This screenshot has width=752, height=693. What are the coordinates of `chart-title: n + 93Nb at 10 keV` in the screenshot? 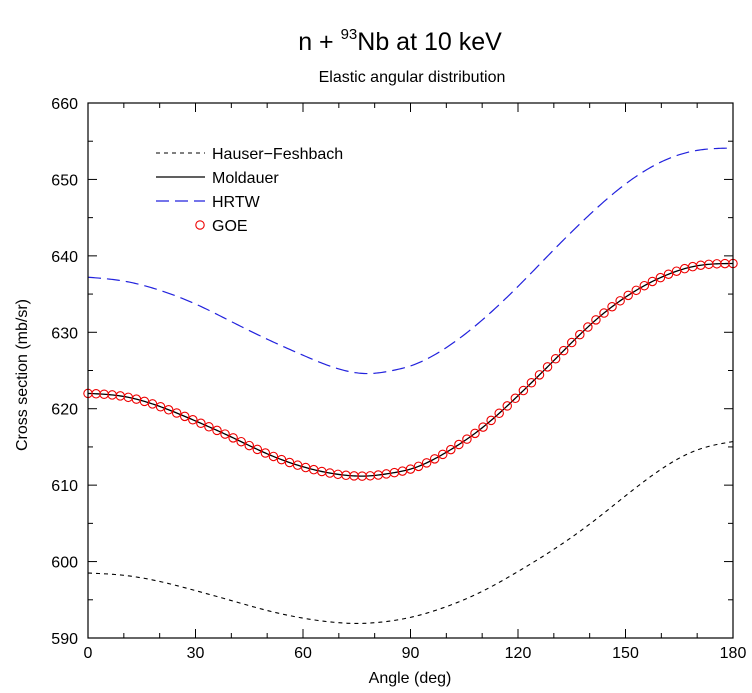 It's located at (400, 41).